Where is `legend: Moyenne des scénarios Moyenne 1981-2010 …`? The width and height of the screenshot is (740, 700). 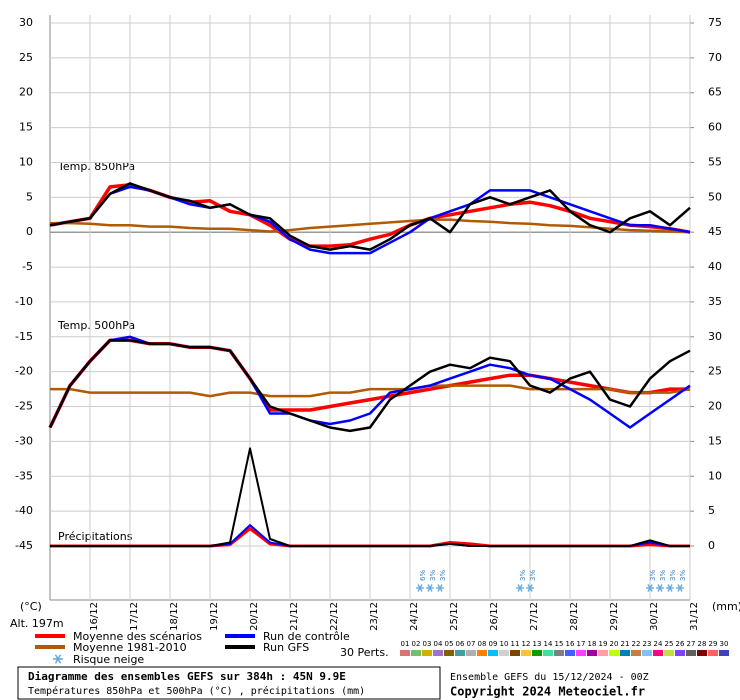 legend: Moyenne des scénarios Moyenne 1981-2010 … is located at coordinates (212, 648).